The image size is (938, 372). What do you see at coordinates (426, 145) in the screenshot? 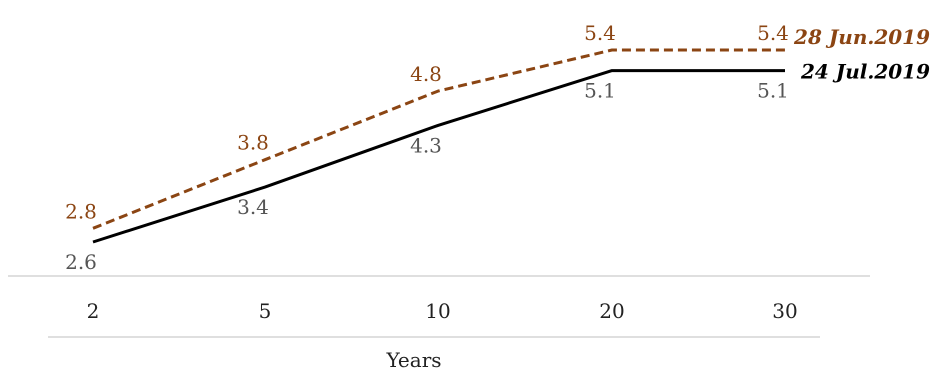
I see `data-label: 4.3` at bounding box center [426, 145].